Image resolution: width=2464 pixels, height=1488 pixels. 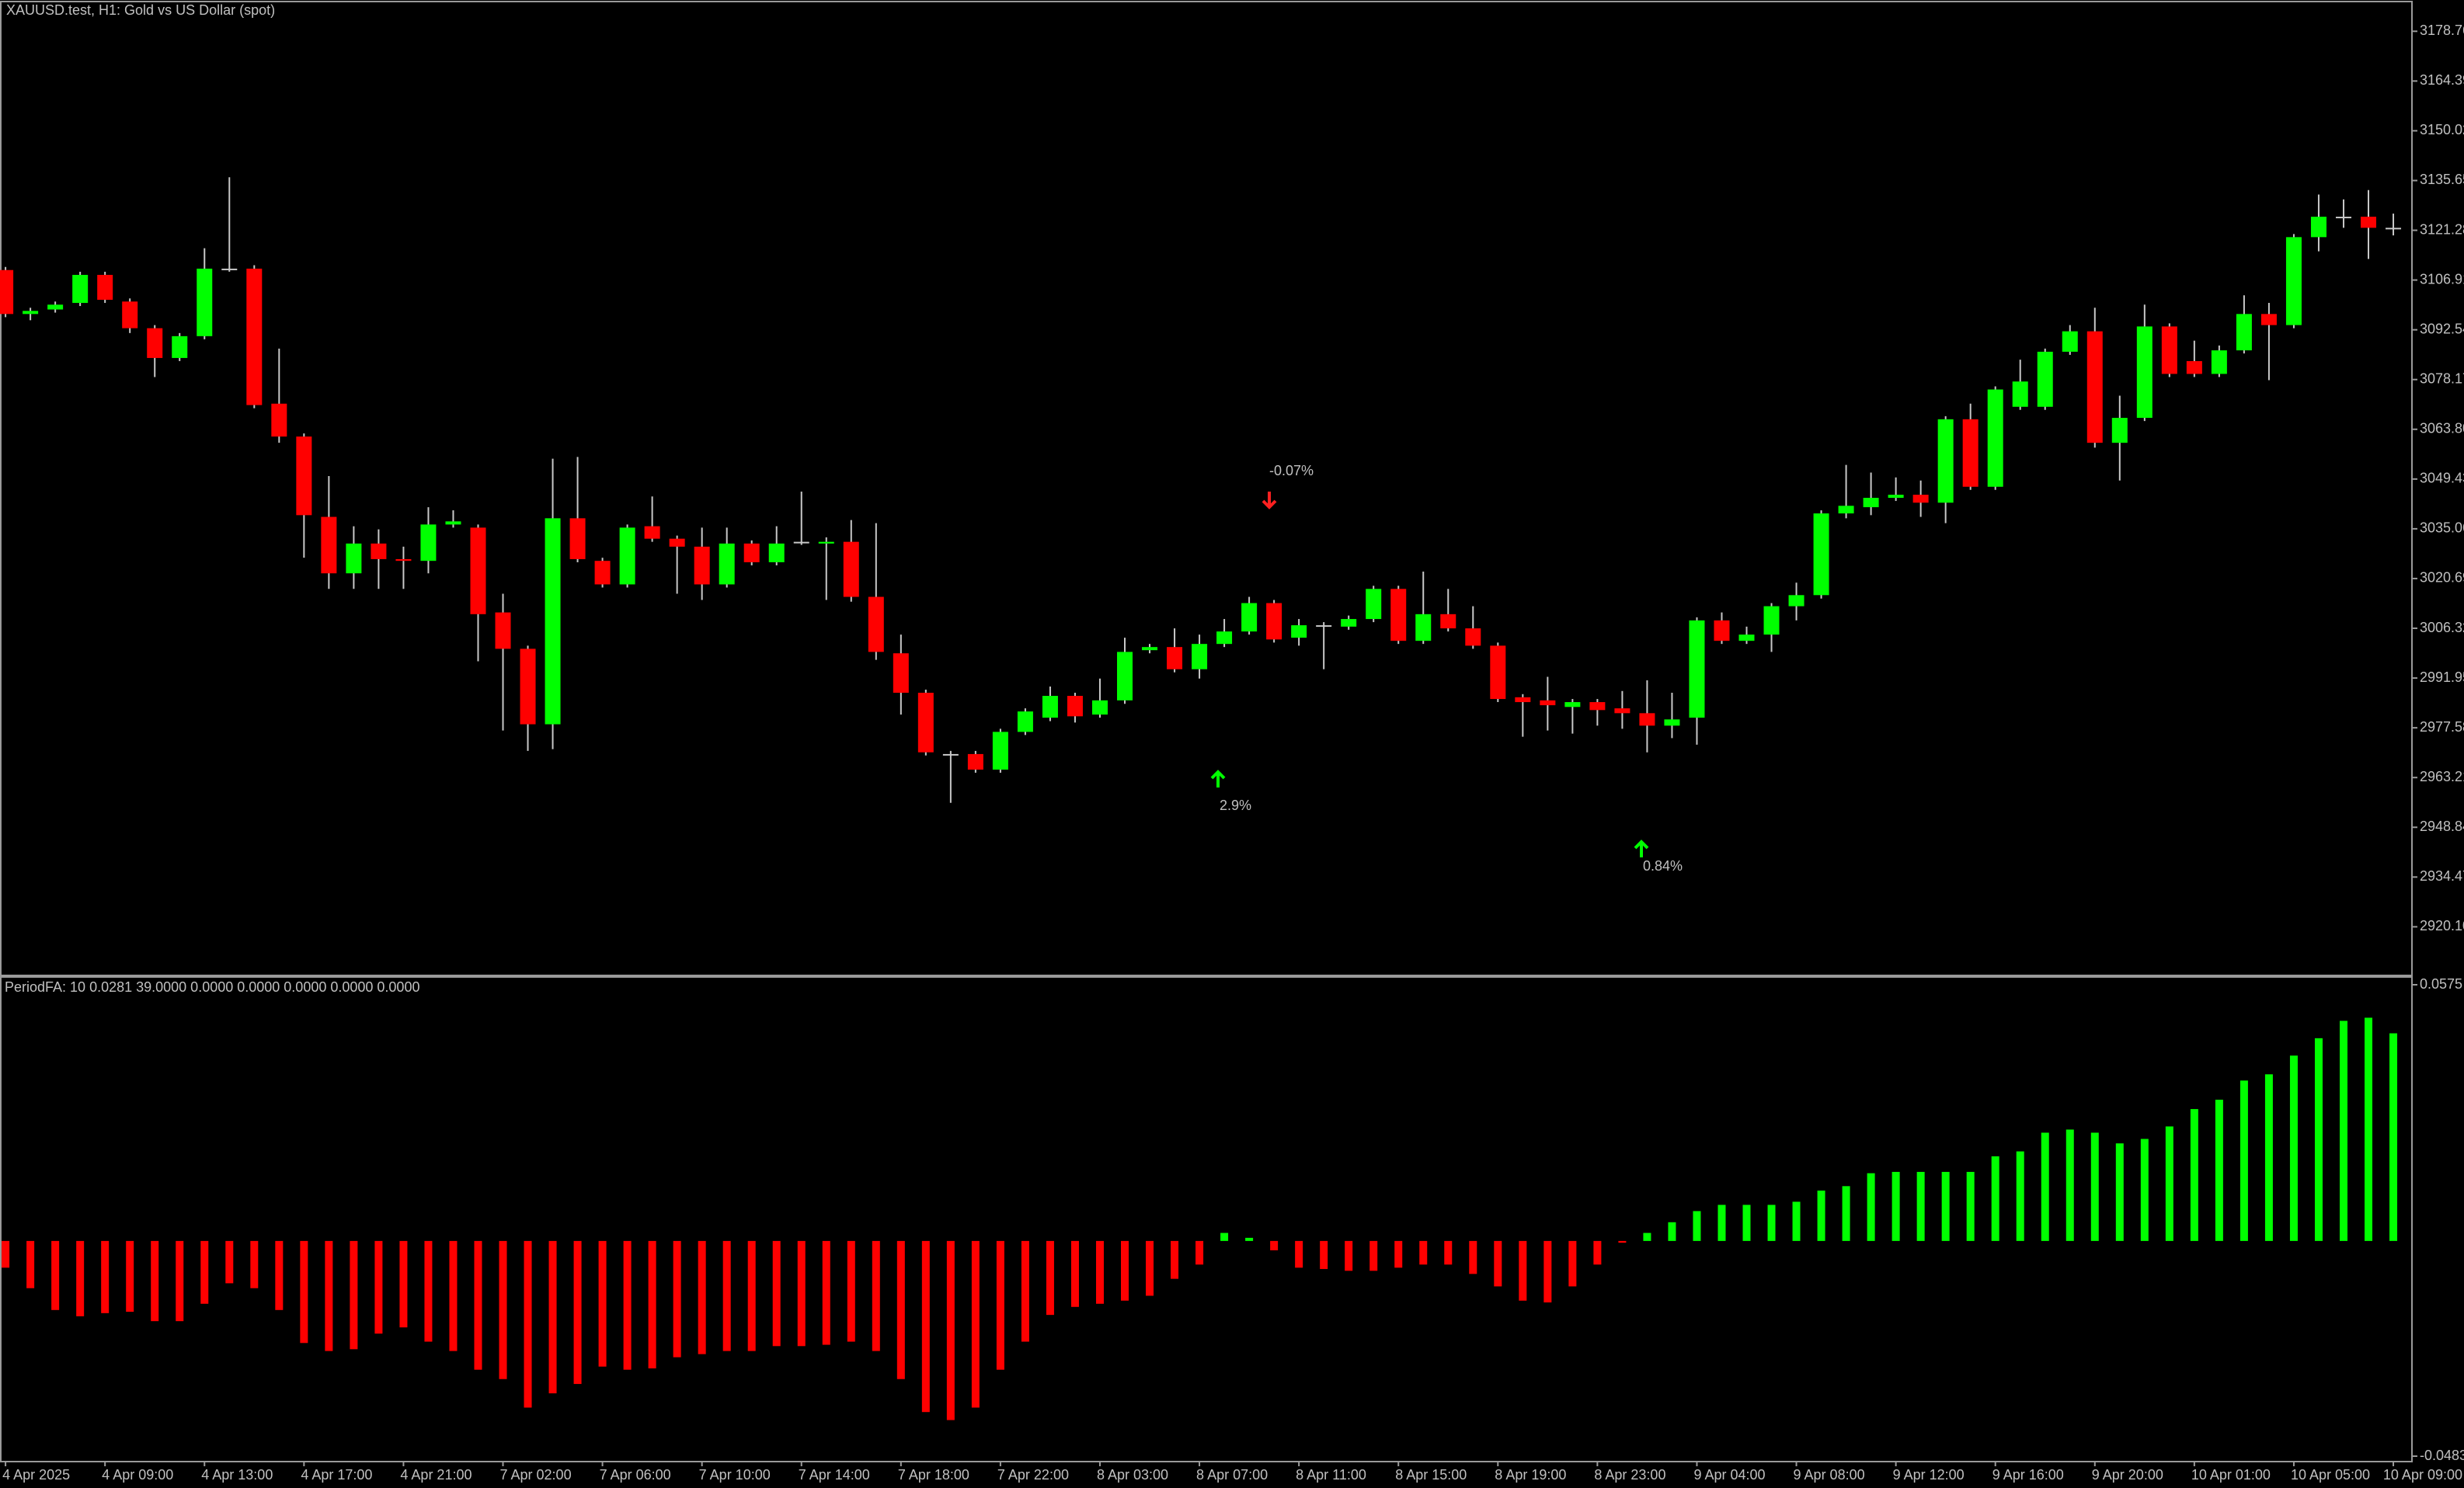 What do you see at coordinates (1663, 866) in the screenshot?
I see `signal-label: 0.84%` at bounding box center [1663, 866].